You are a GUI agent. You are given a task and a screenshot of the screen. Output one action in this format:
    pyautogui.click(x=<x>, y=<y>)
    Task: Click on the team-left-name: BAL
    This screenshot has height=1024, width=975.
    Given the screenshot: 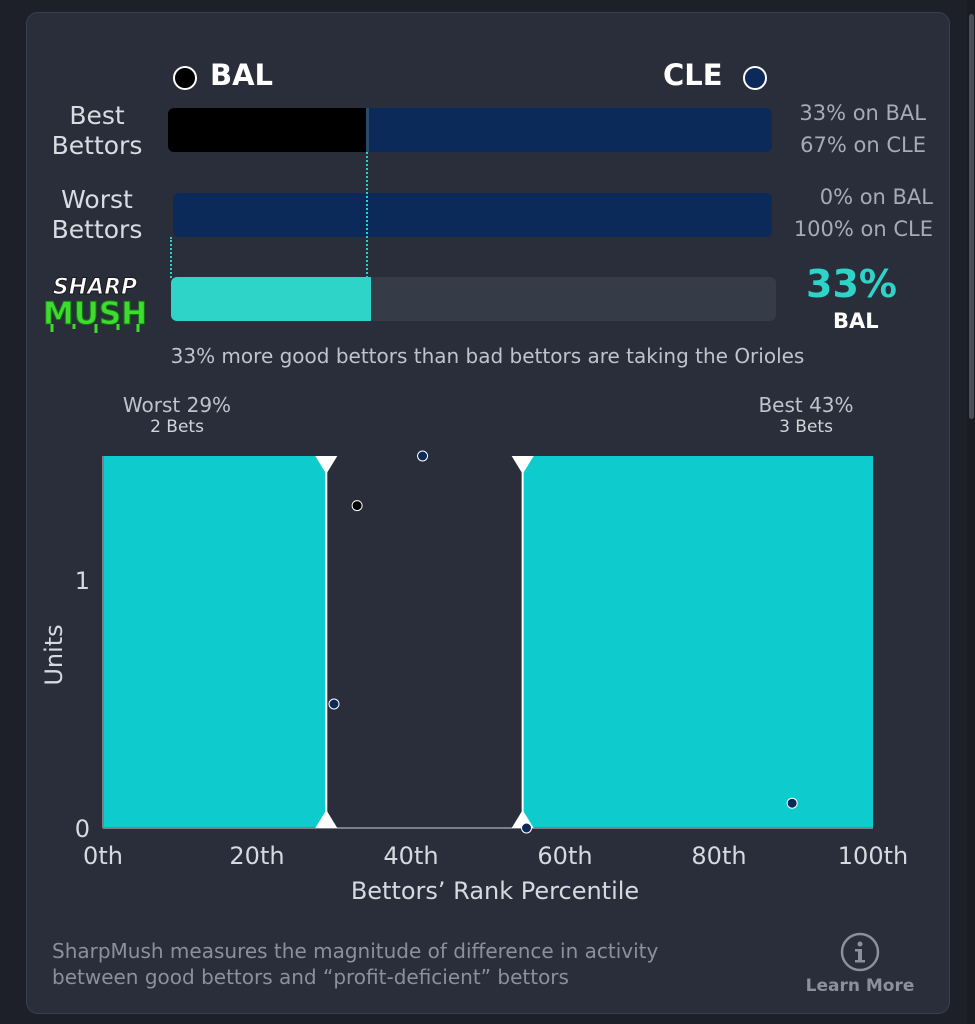 What is the action you would take?
    pyautogui.click(x=242, y=75)
    